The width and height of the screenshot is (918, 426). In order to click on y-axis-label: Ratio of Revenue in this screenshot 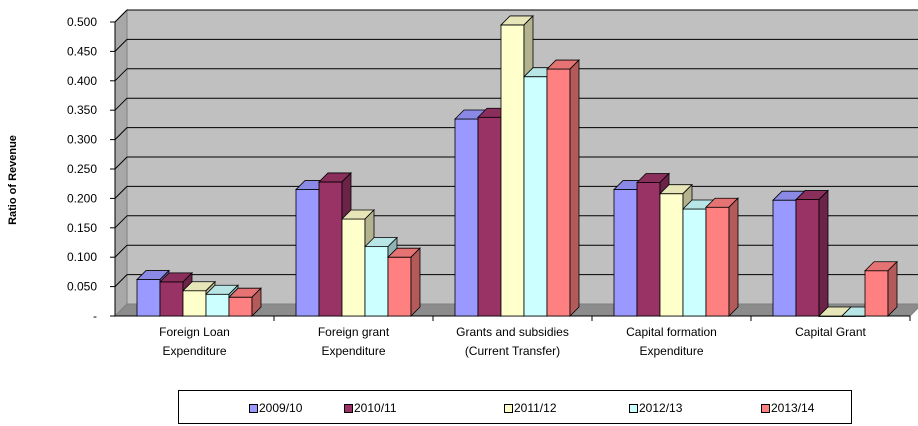, I will do `click(13, 180)`.